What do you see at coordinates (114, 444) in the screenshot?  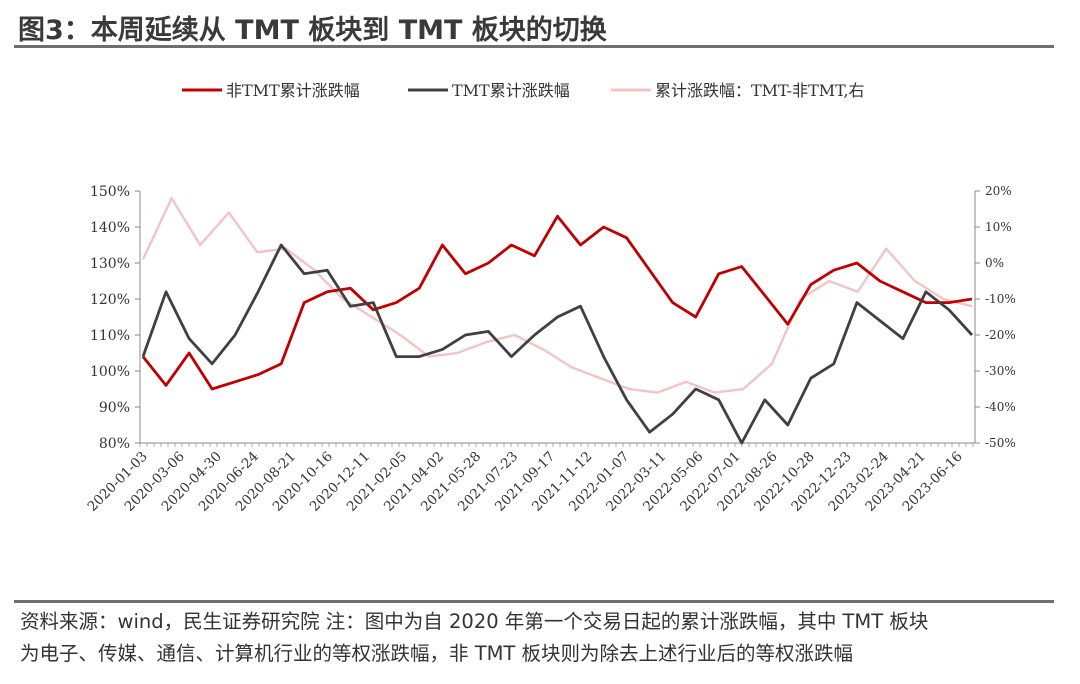 I see `left-tick-label: 80%` at bounding box center [114, 444].